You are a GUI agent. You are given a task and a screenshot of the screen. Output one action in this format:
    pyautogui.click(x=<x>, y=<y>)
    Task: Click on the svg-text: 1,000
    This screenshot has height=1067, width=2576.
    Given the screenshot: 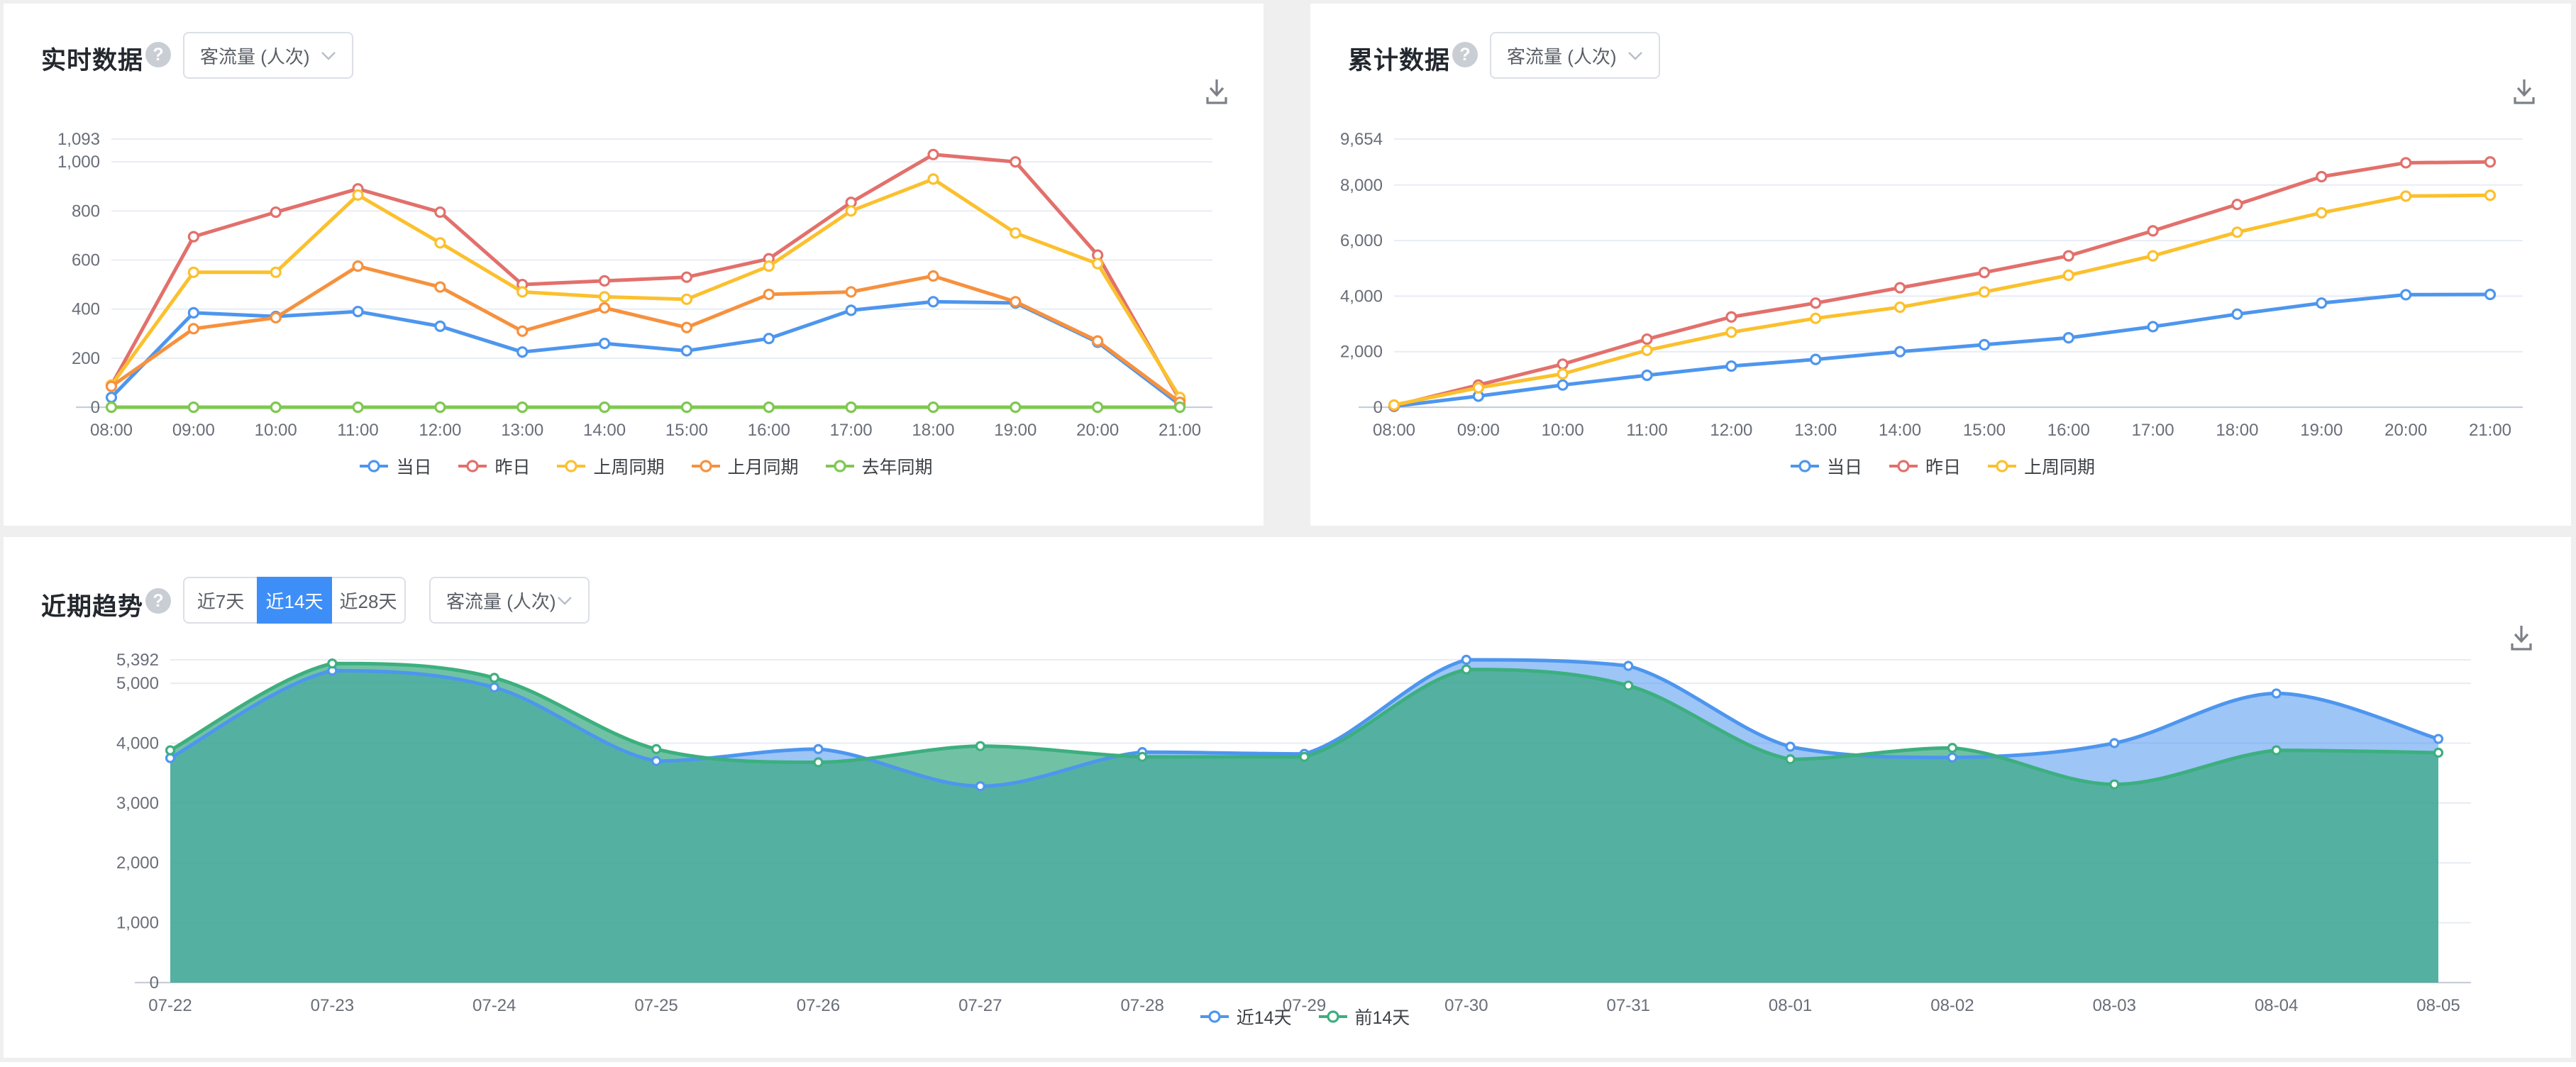 What is the action you would take?
    pyautogui.click(x=137, y=923)
    